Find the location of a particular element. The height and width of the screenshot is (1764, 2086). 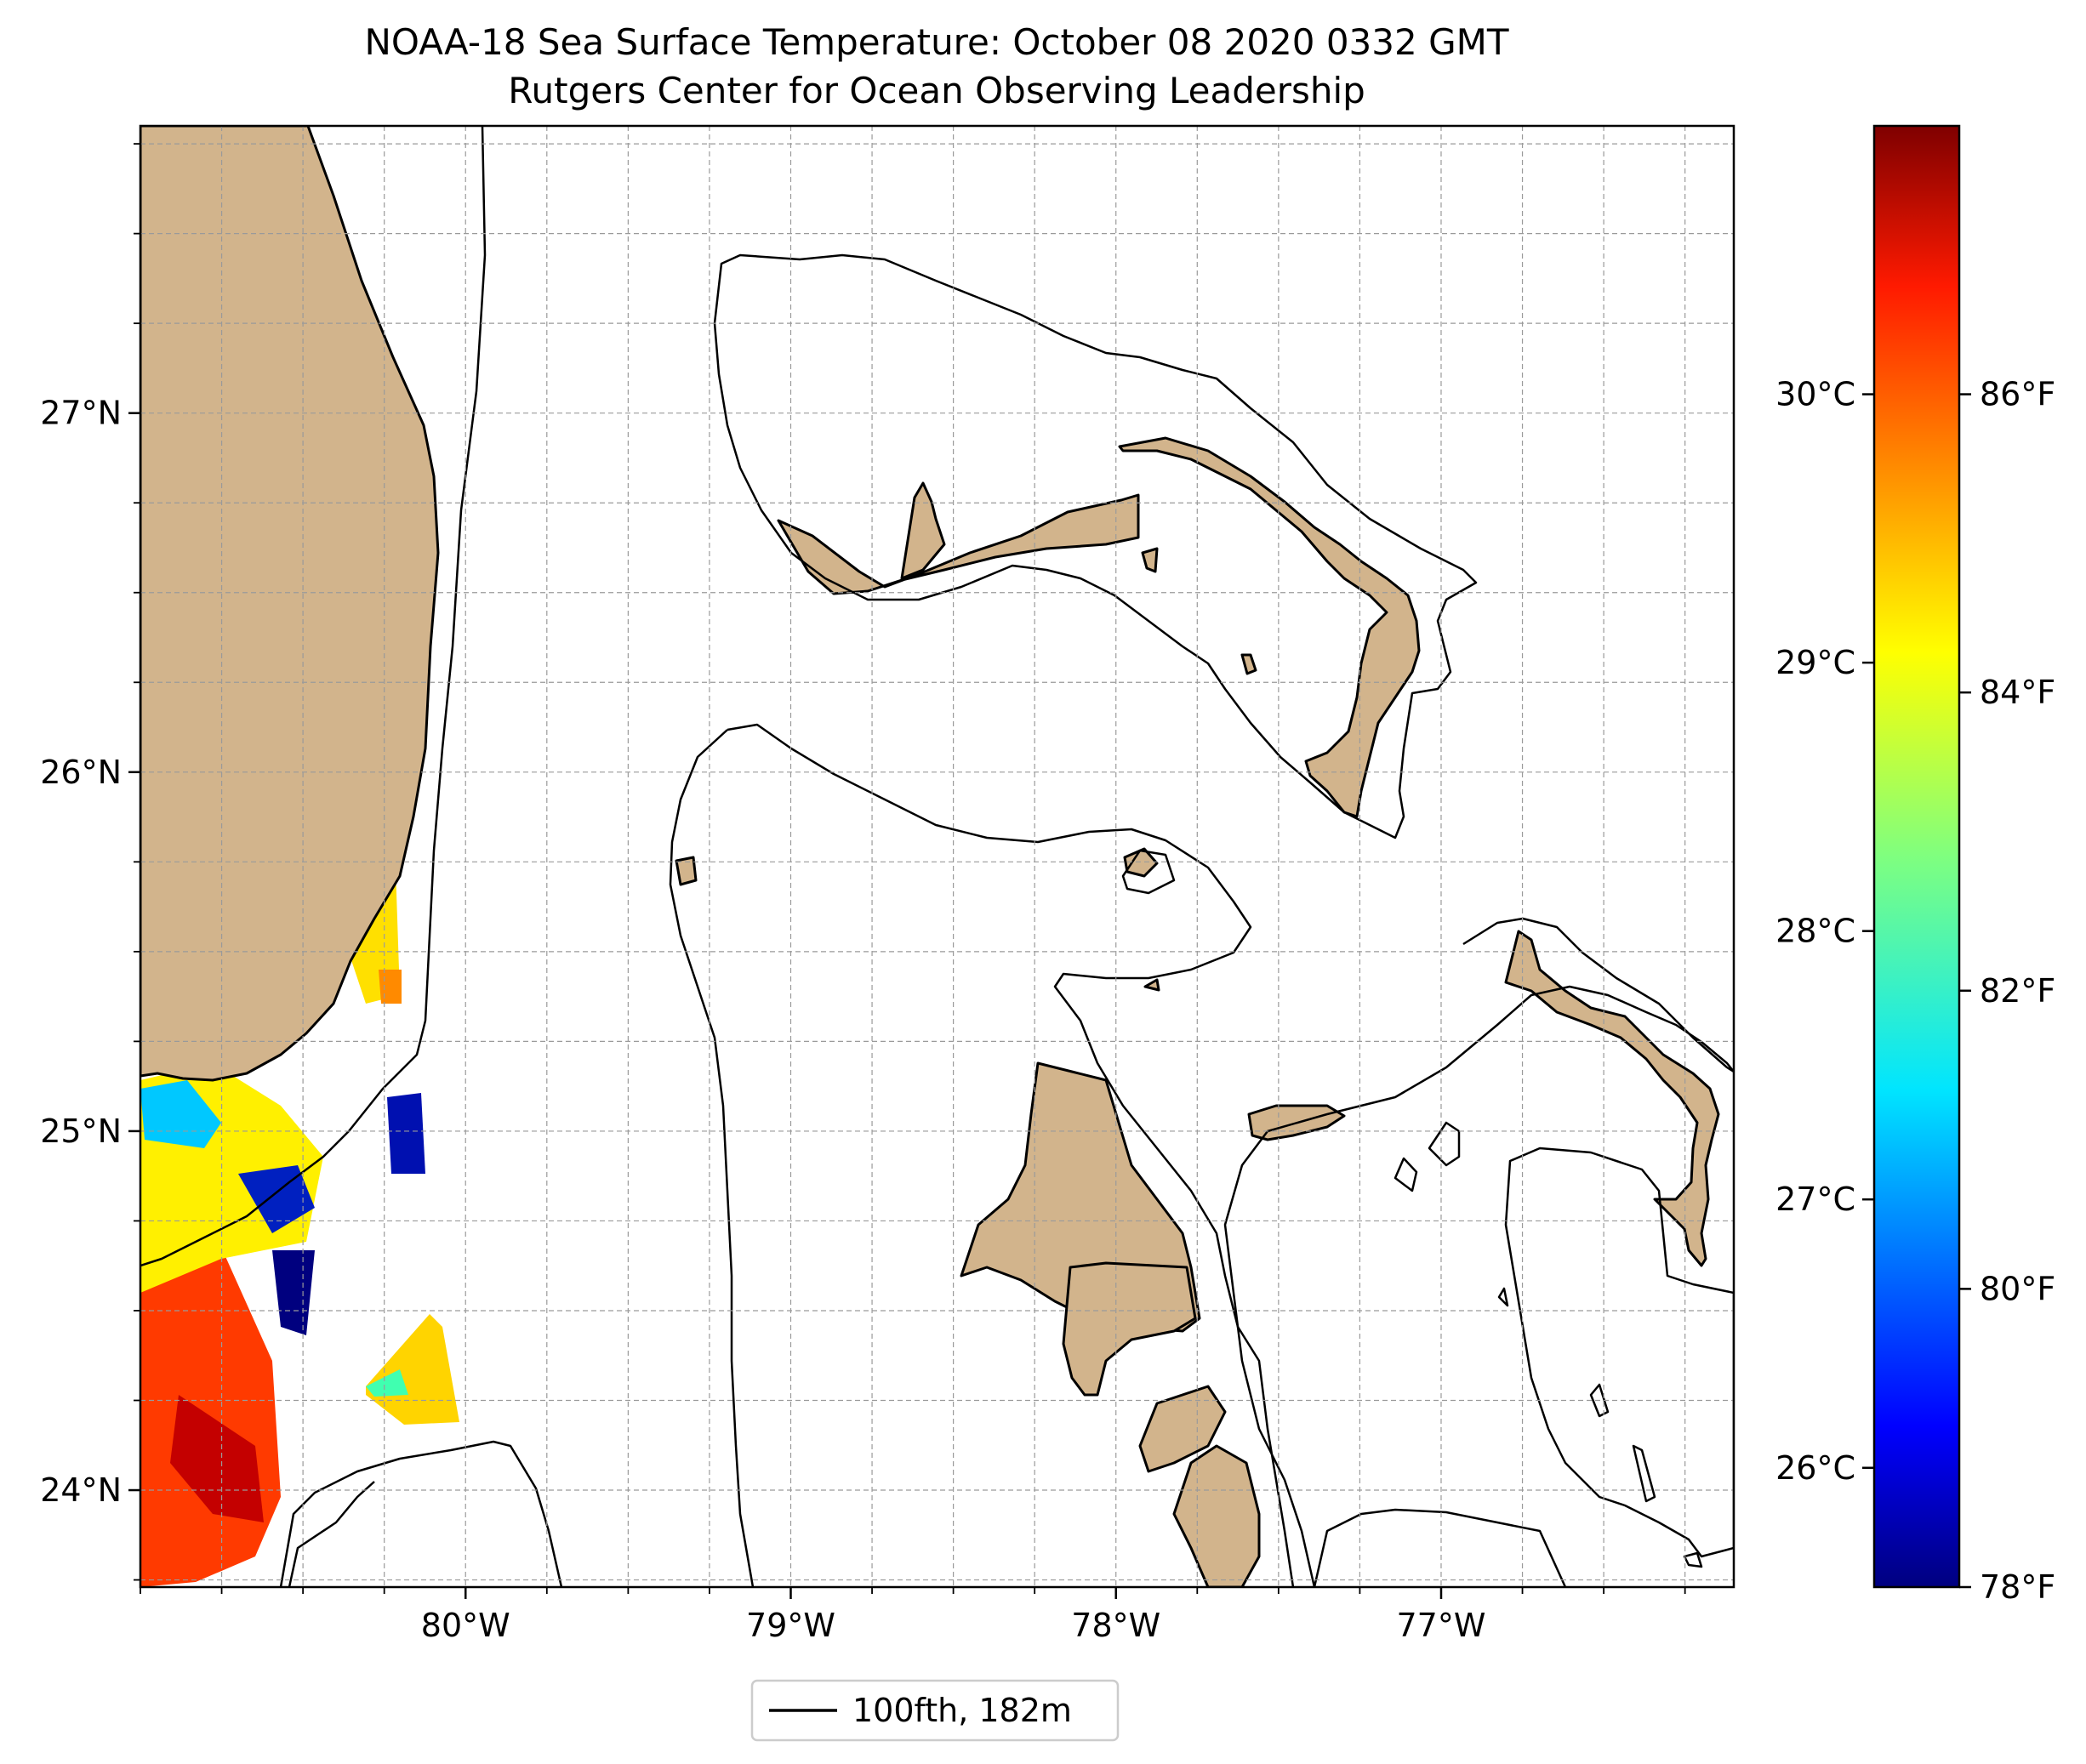

isobath-great-bahama-bank-west is located at coordinates (712, 1158).